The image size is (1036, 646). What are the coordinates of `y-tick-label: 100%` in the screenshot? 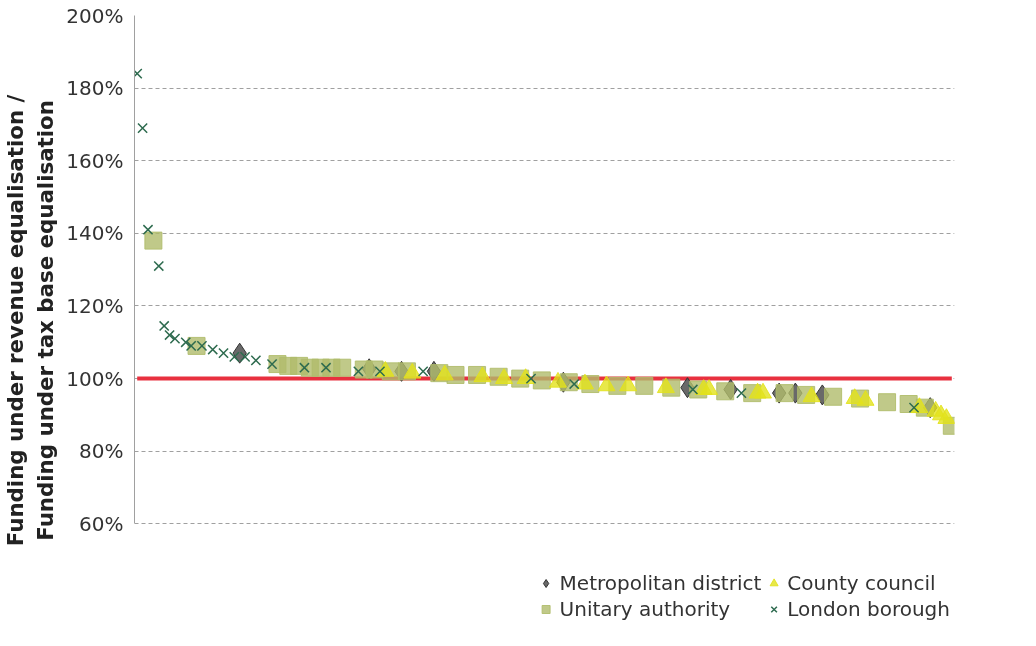 It's located at (95, 378).